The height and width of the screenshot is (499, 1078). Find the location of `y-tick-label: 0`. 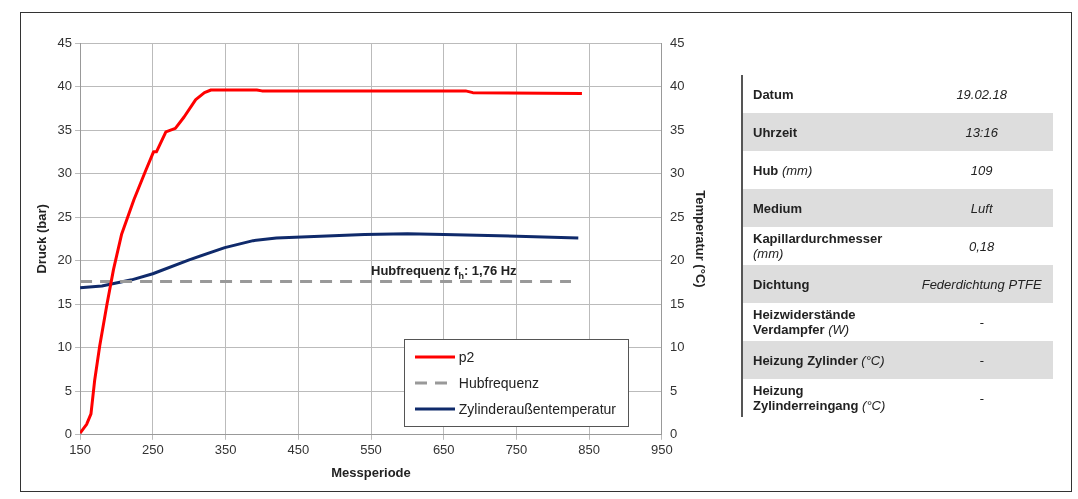

y-tick-label: 0 is located at coordinates (68, 434).